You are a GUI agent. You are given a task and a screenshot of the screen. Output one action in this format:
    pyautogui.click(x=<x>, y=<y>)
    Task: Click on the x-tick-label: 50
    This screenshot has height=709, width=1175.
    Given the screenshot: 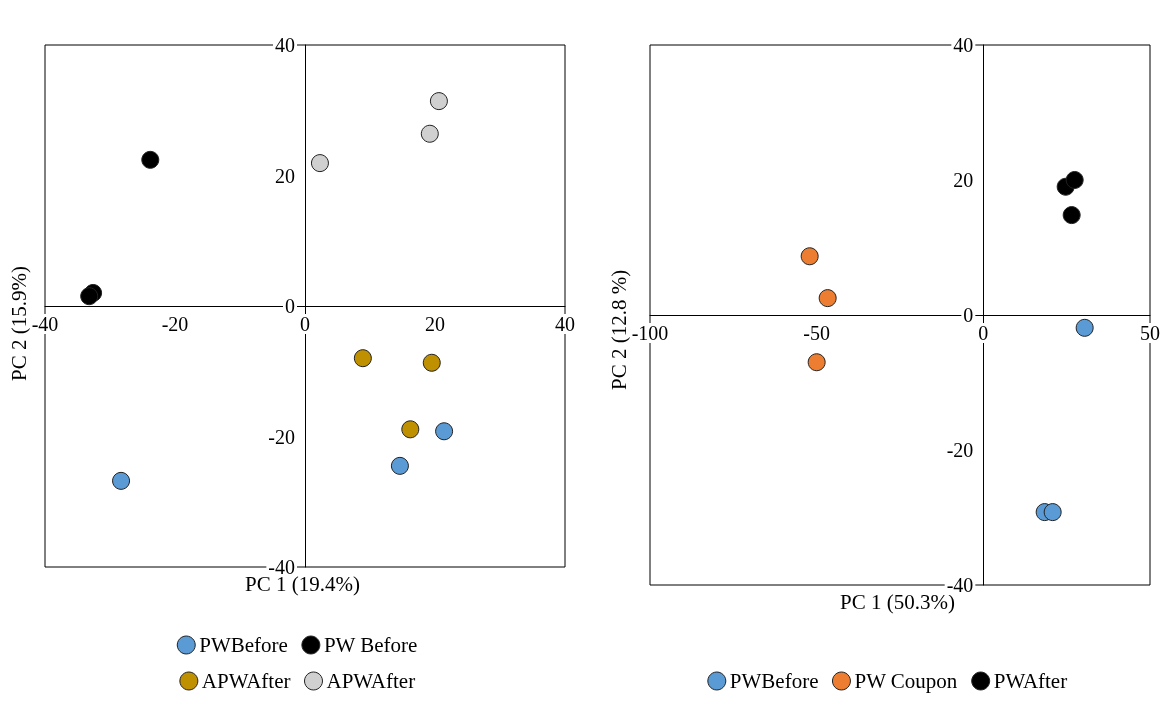 What is the action you would take?
    pyautogui.click(x=1150, y=333)
    